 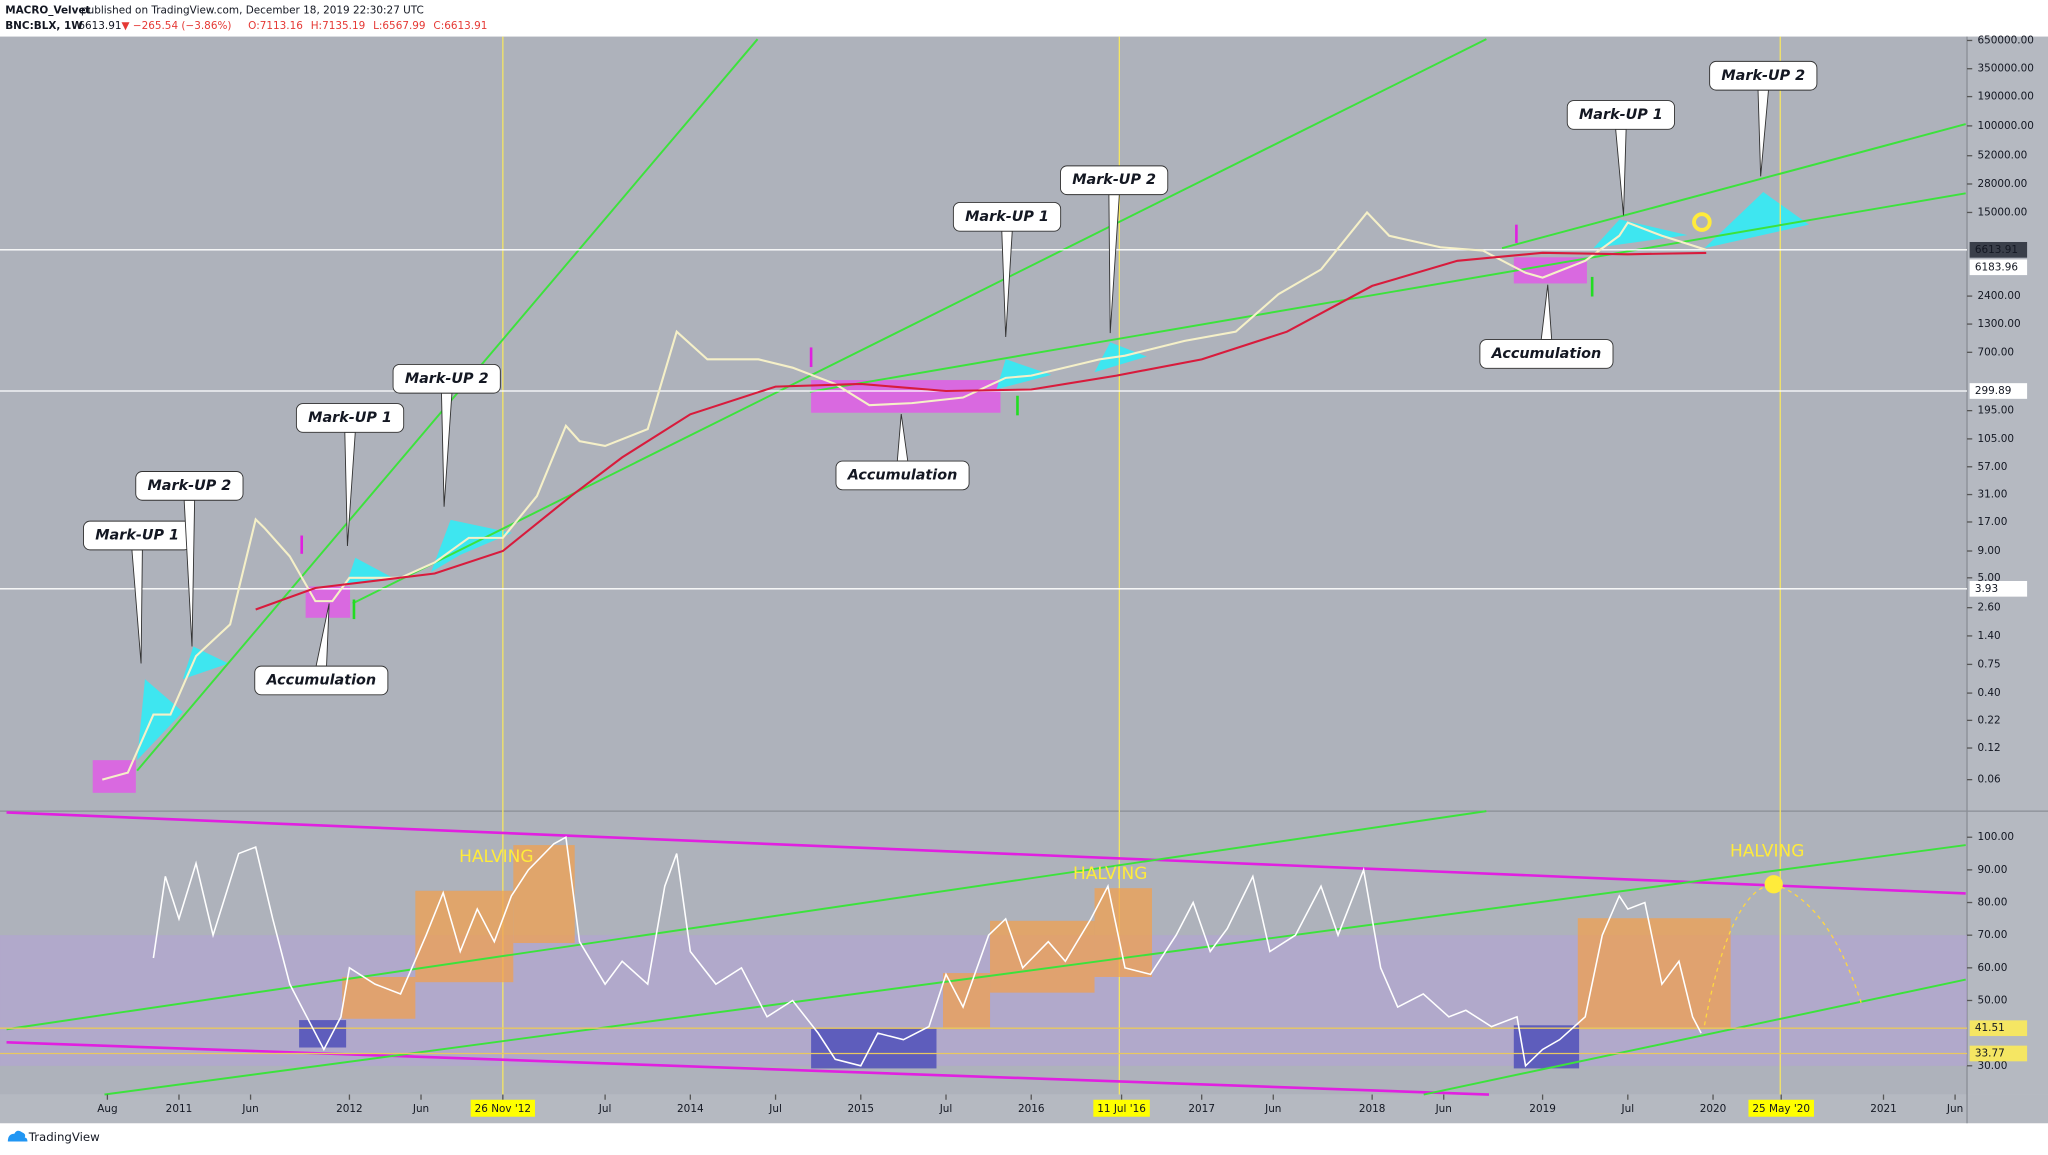 I want to click on change: ▼ −265.54 (−3.86%), so click(x=176, y=26).